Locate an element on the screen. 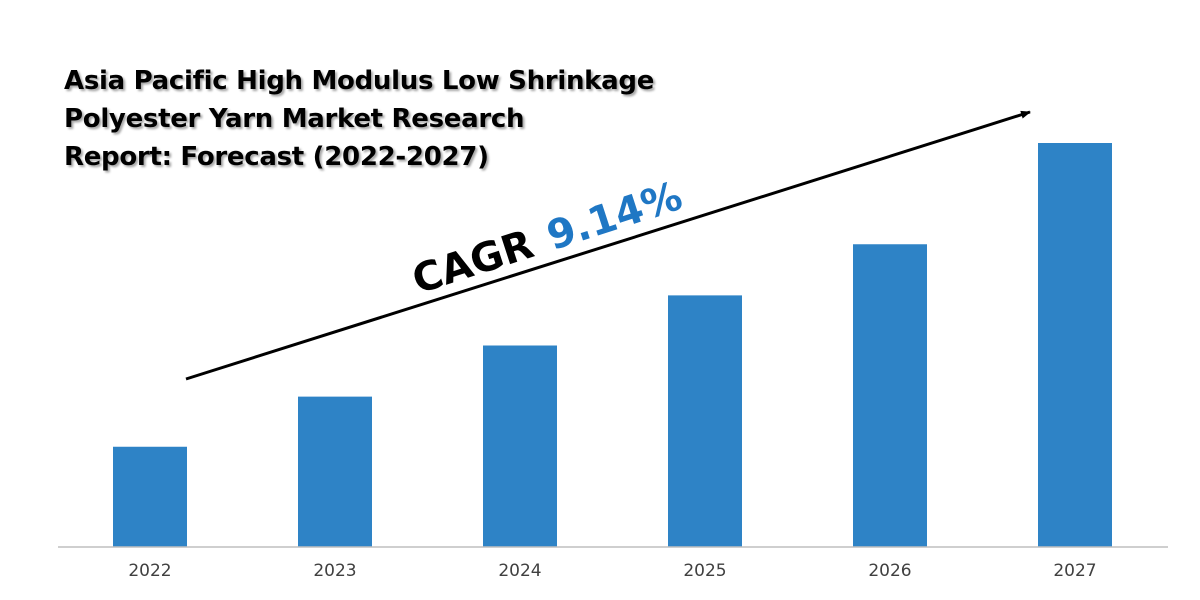 This screenshot has width=1200, height=600. x-tick-label-2023: 2023 is located at coordinates (334, 571).